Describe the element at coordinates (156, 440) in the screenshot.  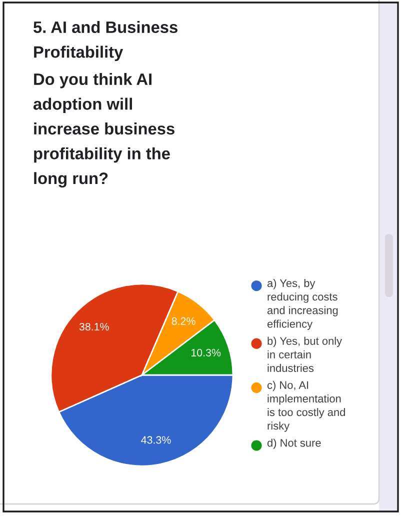
I see `data-label: 43.3%` at that location.